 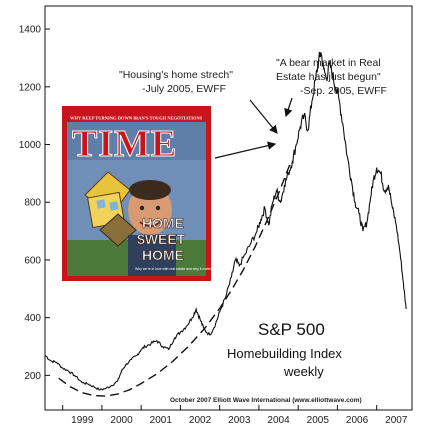 I want to click on x-tick-label: 1999, so click(x=82, y=420).